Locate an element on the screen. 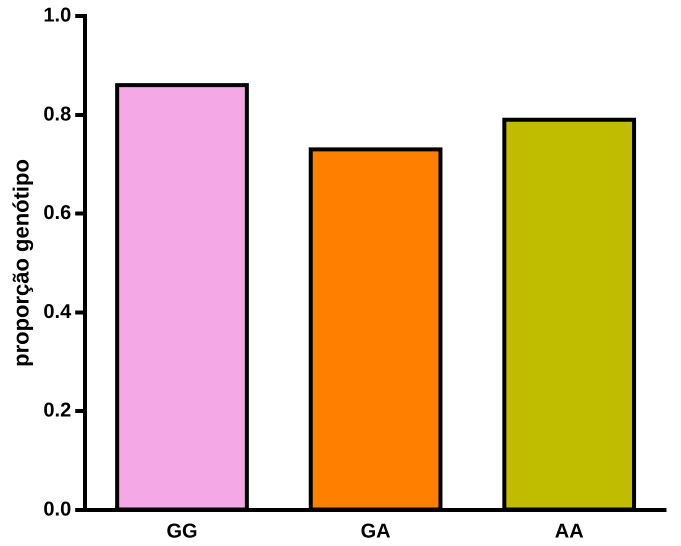 This screenshot has width=681, height=546. y-tick-label: 1.0 is located at coordinates (57, 15).